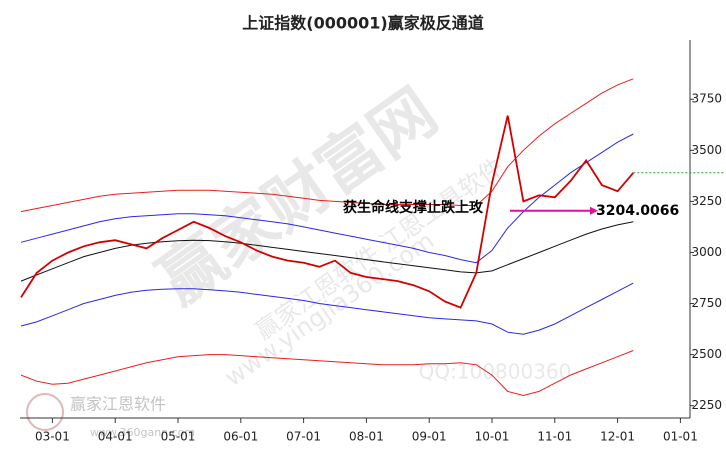  I want to click on logo: 赢家江恩软件 www.360gann.com, so click(110, 416).